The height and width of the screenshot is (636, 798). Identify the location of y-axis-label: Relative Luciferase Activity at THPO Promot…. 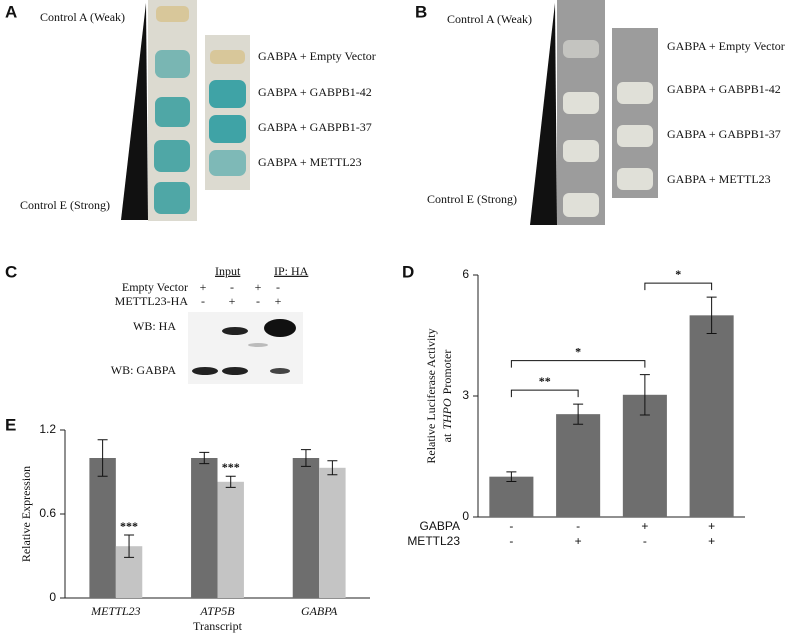
(439, 395).